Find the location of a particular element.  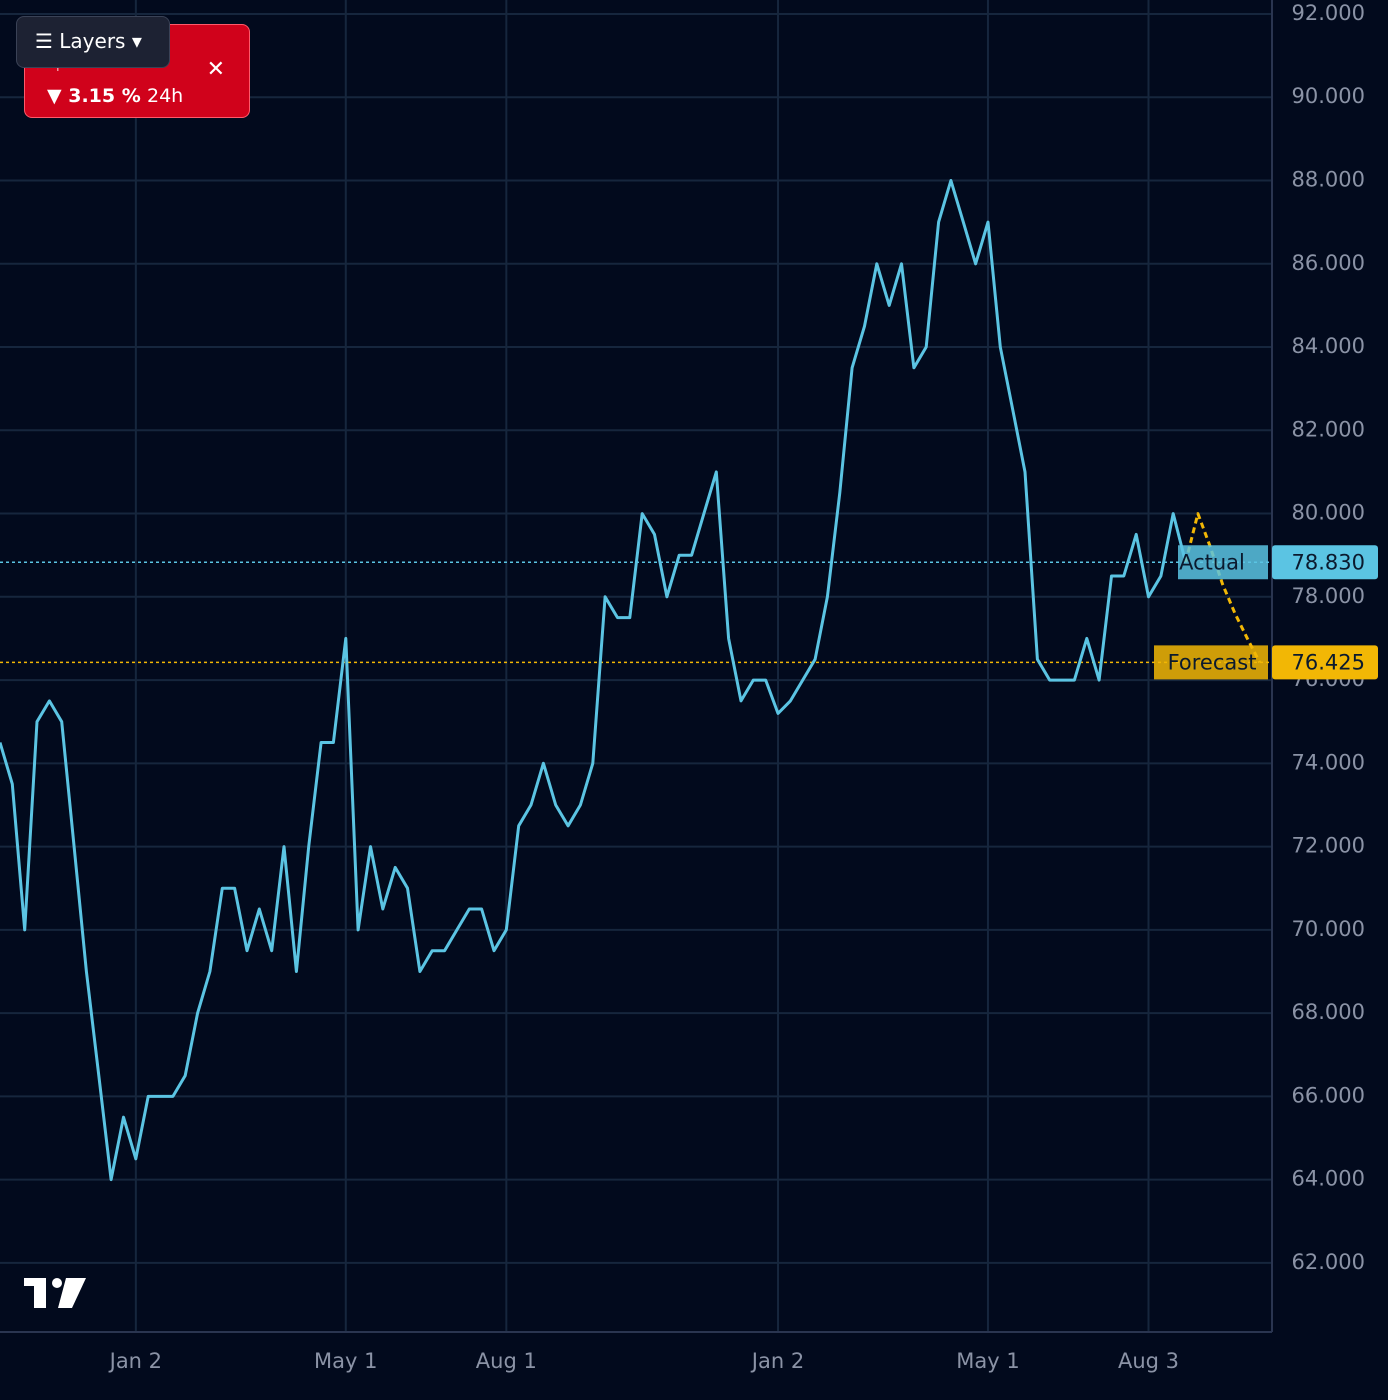

y-tick-label: 62.000 is located at coordinates (1328, 1262).